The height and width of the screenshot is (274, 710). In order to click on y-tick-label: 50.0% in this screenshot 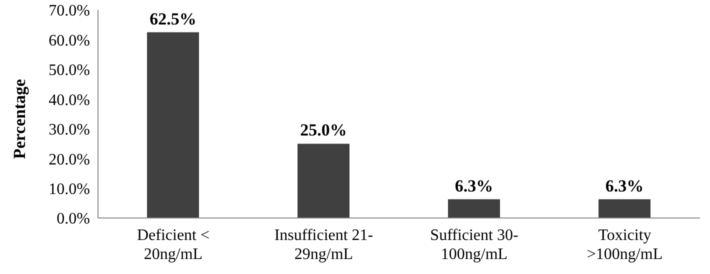, I will do `click(69, 71)`.